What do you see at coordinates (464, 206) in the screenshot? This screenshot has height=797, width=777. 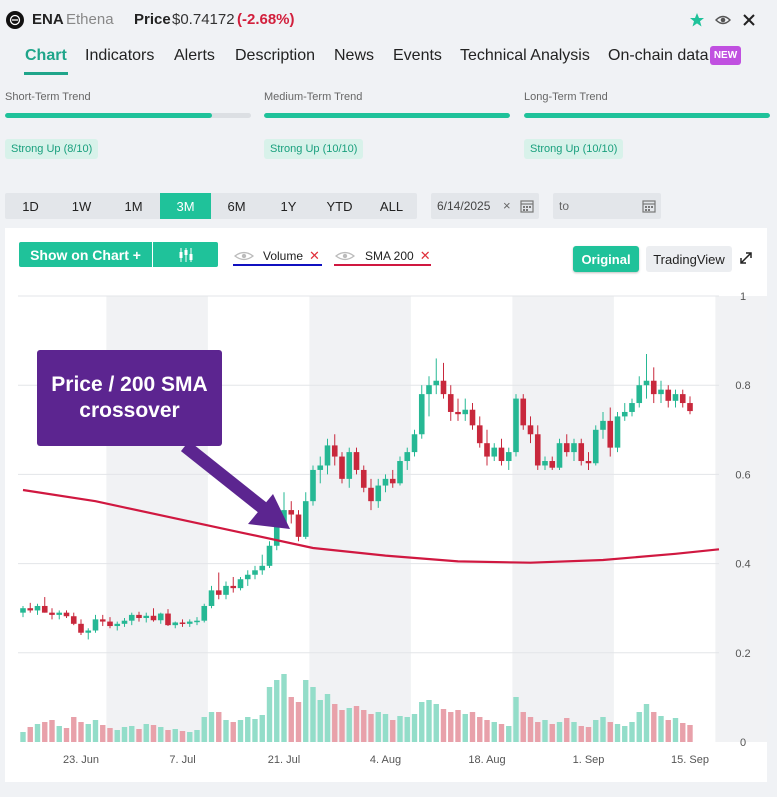 I see `date-from-value: 6/14/2025` at bounding box center [464, 206].